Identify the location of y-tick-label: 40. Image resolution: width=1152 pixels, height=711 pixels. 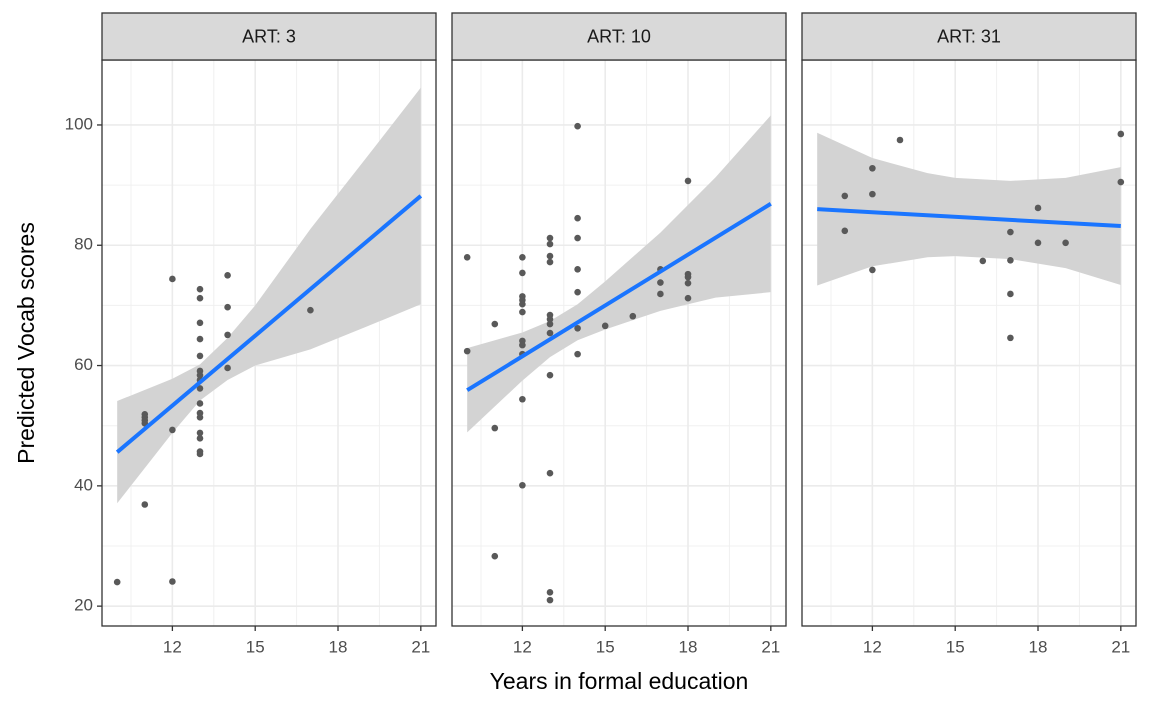
(83, 484).